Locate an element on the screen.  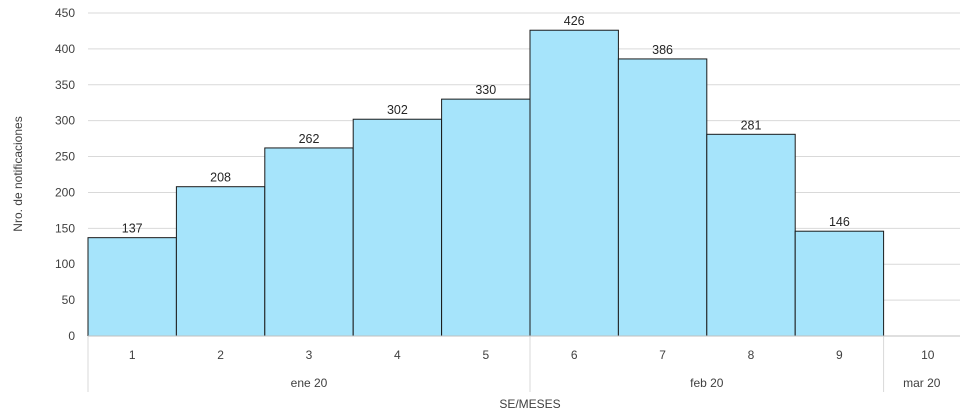
x-tick-label: 9 is located at coordinates (839, 355).